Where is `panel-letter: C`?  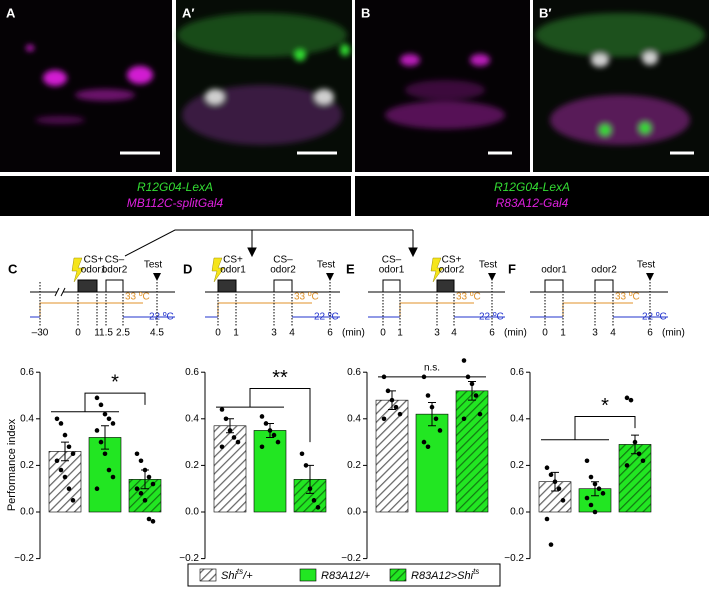
panel-letter: C is located at coordinates (13, 268).